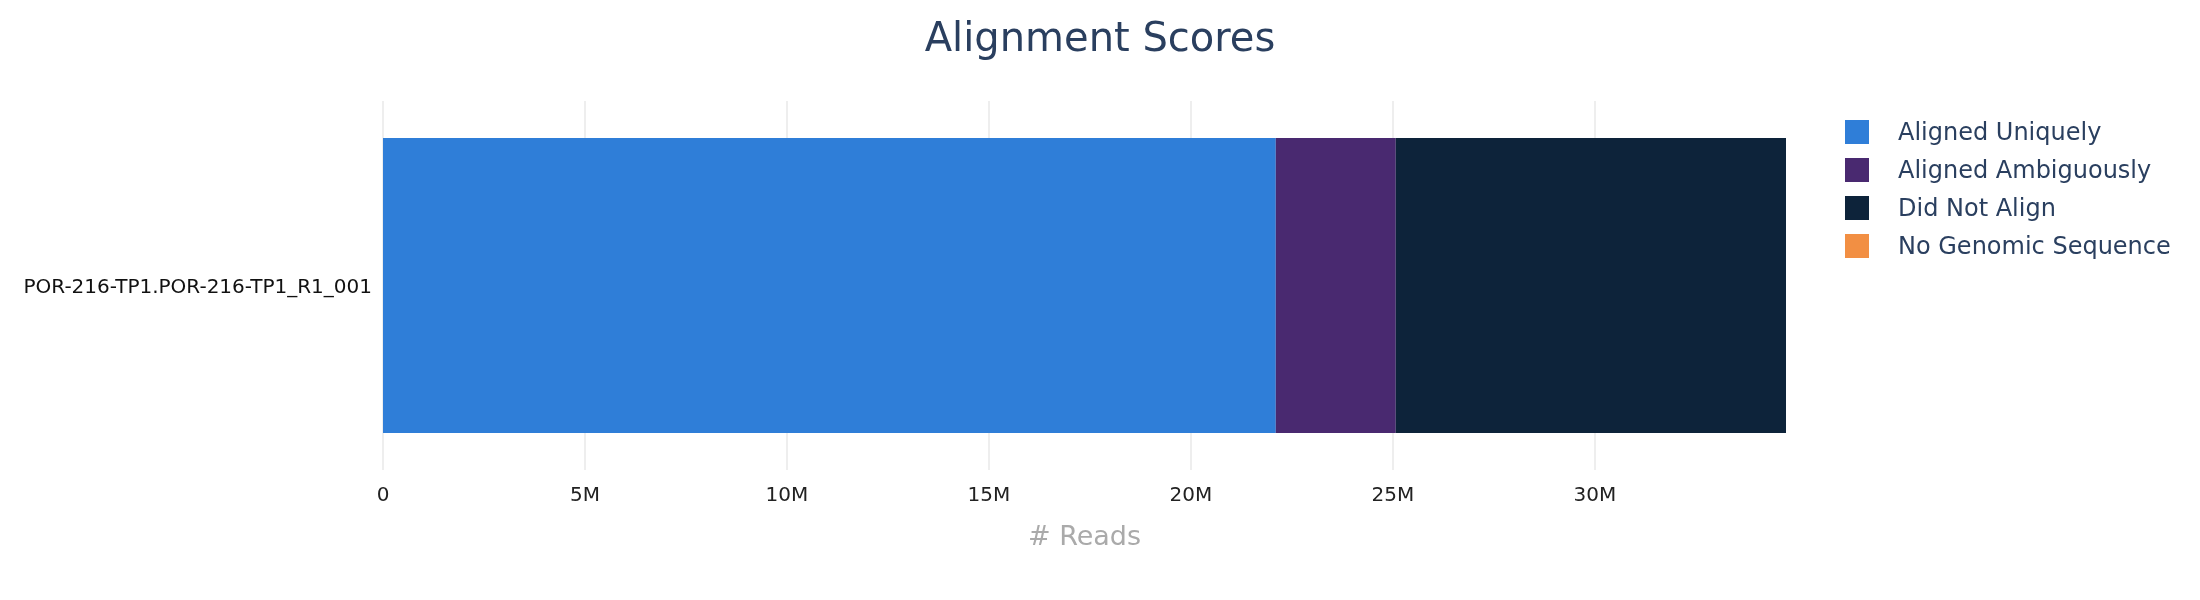 This screenshot has height=600, width=2200. What do you see at coordinates (1191, 494) in the screenshot?
I see `x-tick-label: 20M` at bounding box center [1191, 494].